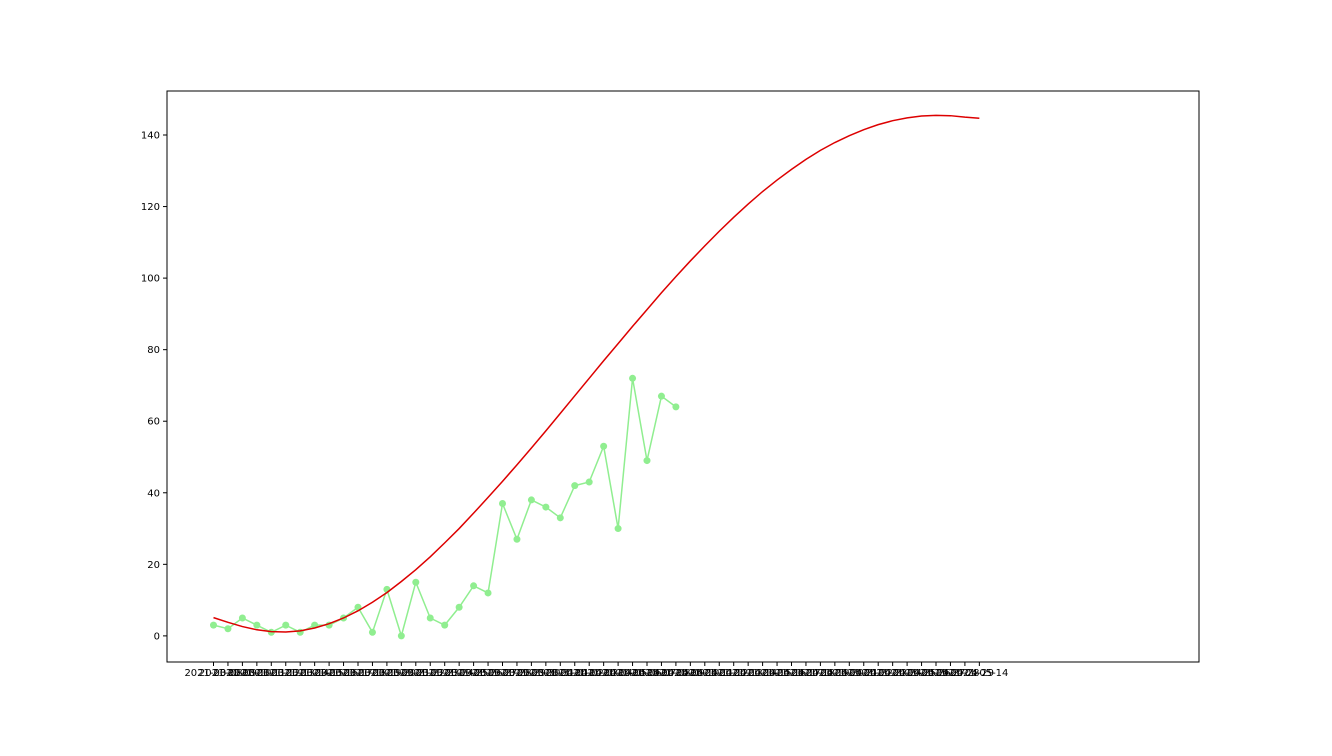 This screenshot has height=756, width=1332. Describe the element at coordinates (777, 673) in the screenshot. I see `x-tick-label: 2021-04-16` at that location.